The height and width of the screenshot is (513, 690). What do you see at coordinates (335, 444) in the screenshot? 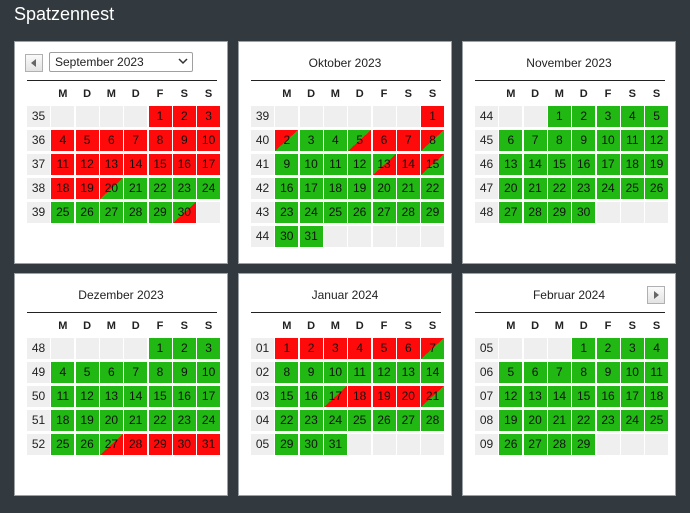
I see `day-available: 31` at bounding box center [335, 444].